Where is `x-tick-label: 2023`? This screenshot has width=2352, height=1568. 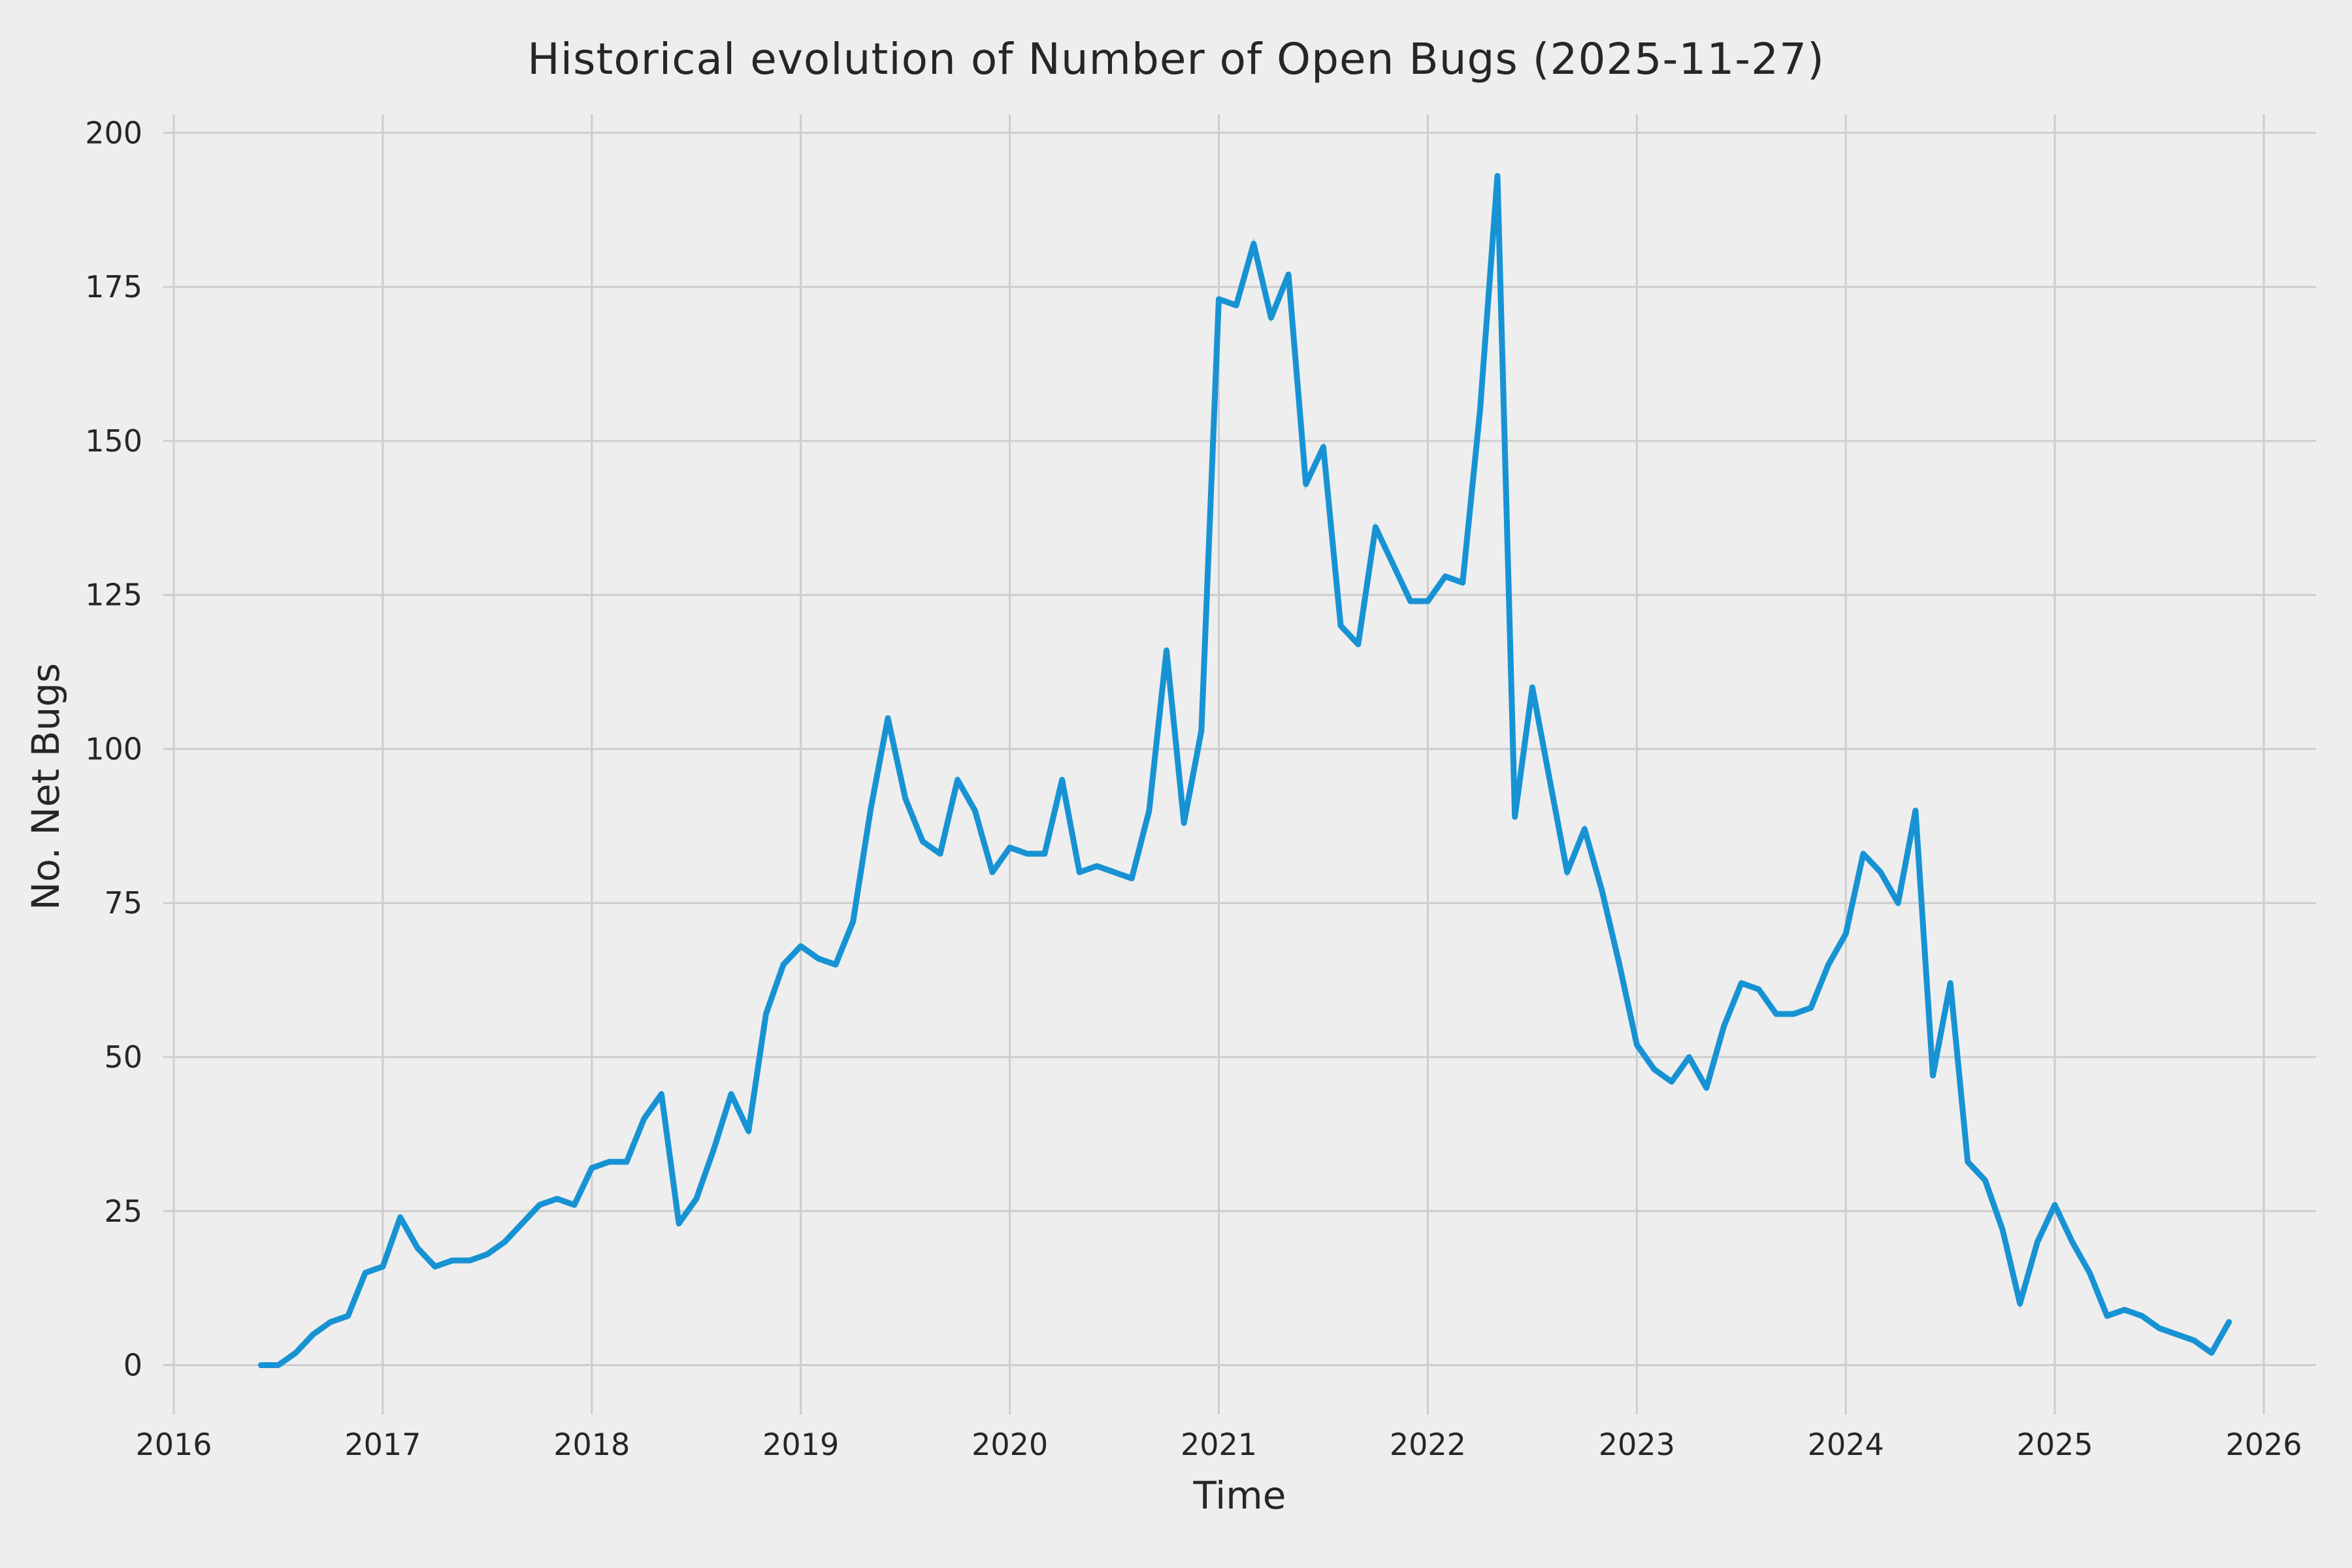
x-tick-label: 2023 is located at coordinates (1637, 1444).